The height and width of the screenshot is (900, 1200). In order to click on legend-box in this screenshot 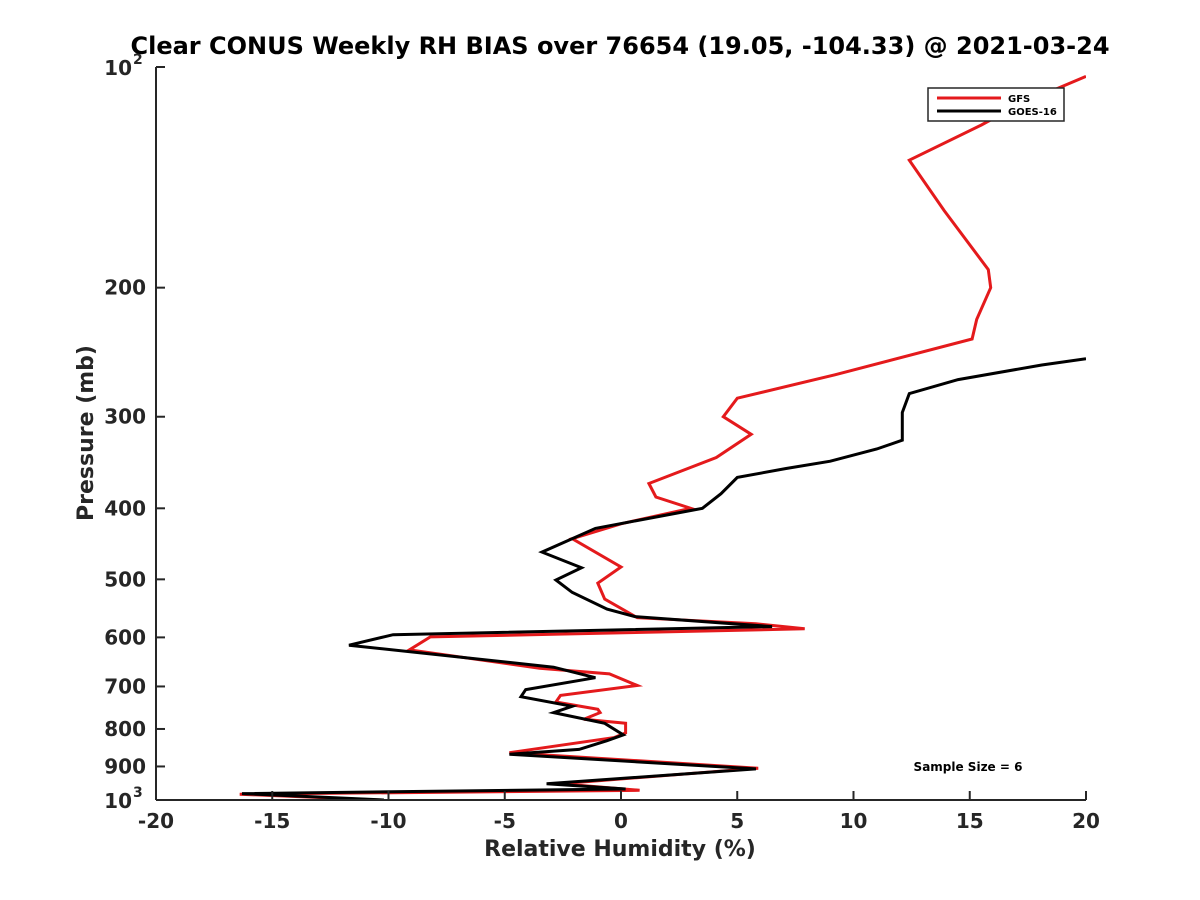, I will do `click(996, 104)`.